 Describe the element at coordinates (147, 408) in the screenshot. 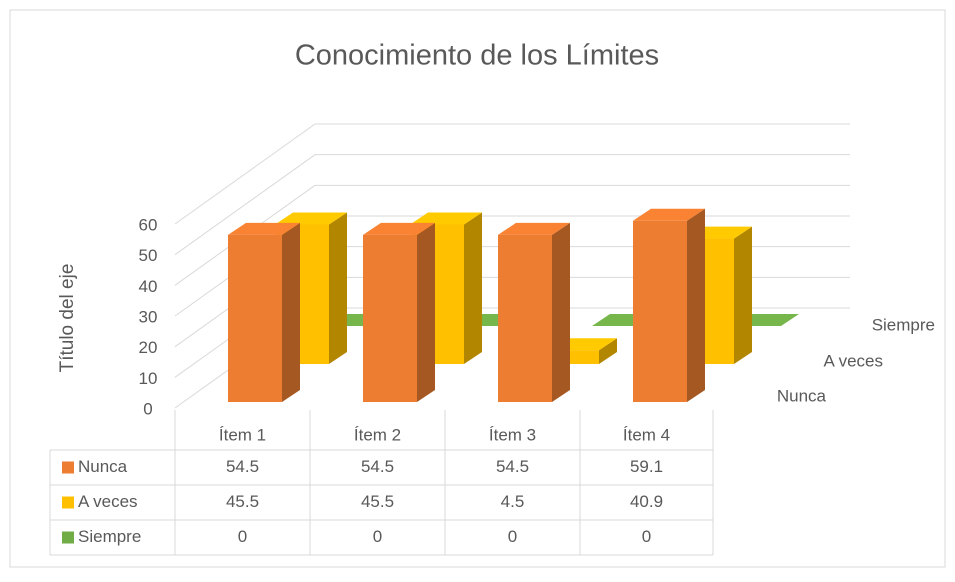

I see `y-tick-label: 0` at that location.